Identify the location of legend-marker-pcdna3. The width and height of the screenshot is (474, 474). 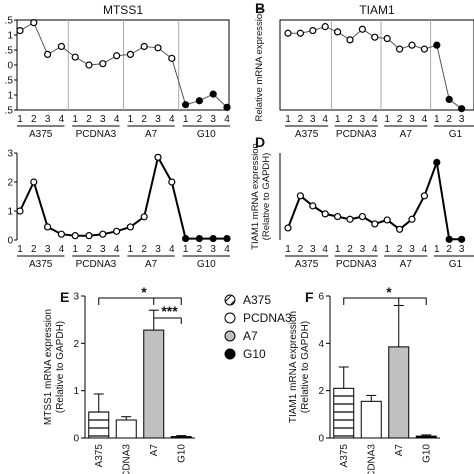
(230, 318).